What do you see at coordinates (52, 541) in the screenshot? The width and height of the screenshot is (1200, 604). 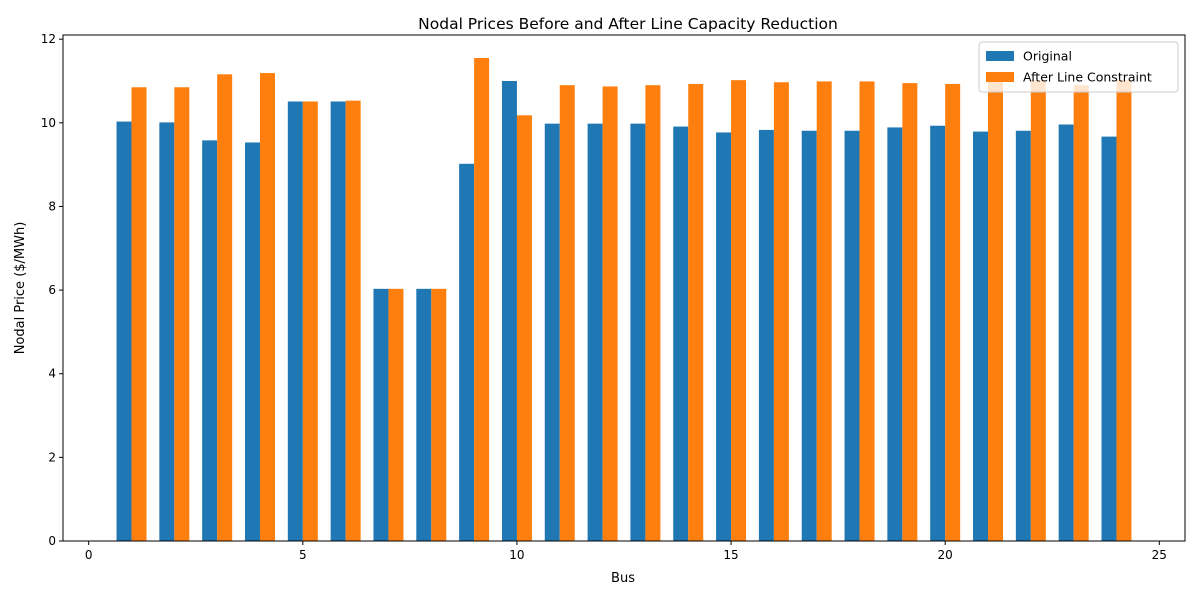 I see `y-tick-label: 0` at bounding box center [52, 541].